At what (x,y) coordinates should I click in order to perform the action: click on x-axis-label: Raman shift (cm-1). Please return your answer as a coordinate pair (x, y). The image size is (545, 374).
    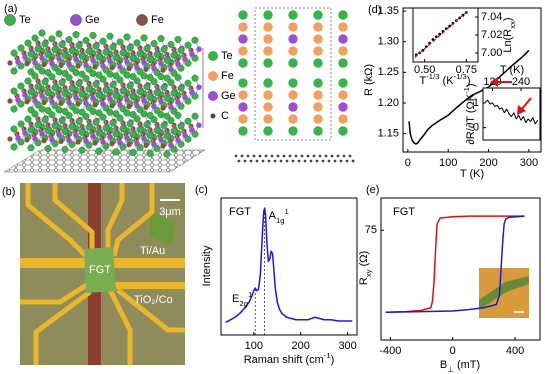
    Looking at the image, I should click on (289, 358).